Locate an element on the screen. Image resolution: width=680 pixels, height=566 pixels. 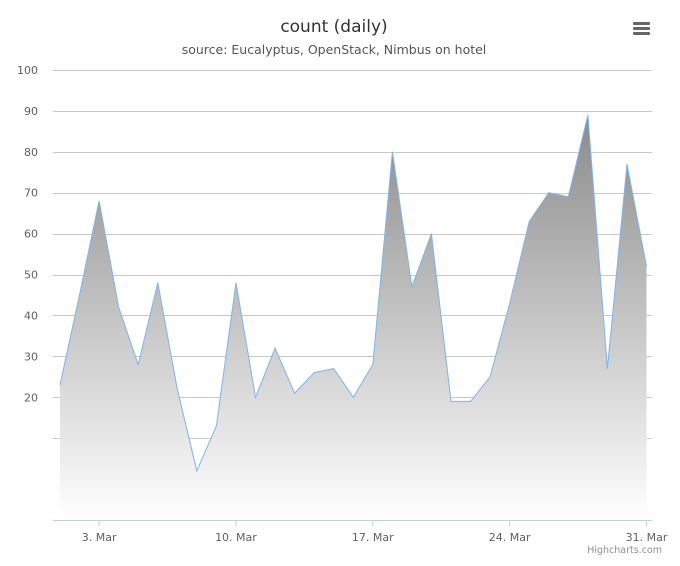
credits-link: Highcharts.com is located at coordinates (624, 550).